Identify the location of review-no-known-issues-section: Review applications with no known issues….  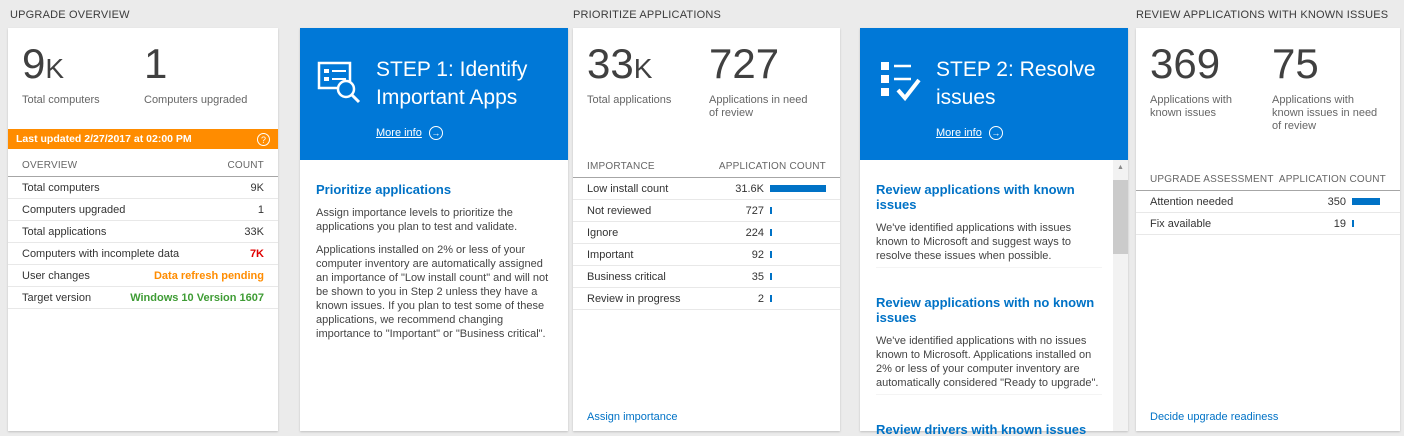
(989, 345).